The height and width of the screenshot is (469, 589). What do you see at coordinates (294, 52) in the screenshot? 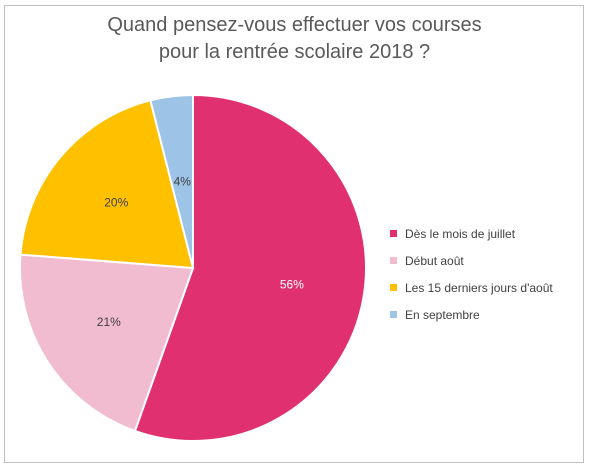
I see `chart-title-line-2: pour la rentrée scolaire 2018 ?` at bounding box center [294, 52].